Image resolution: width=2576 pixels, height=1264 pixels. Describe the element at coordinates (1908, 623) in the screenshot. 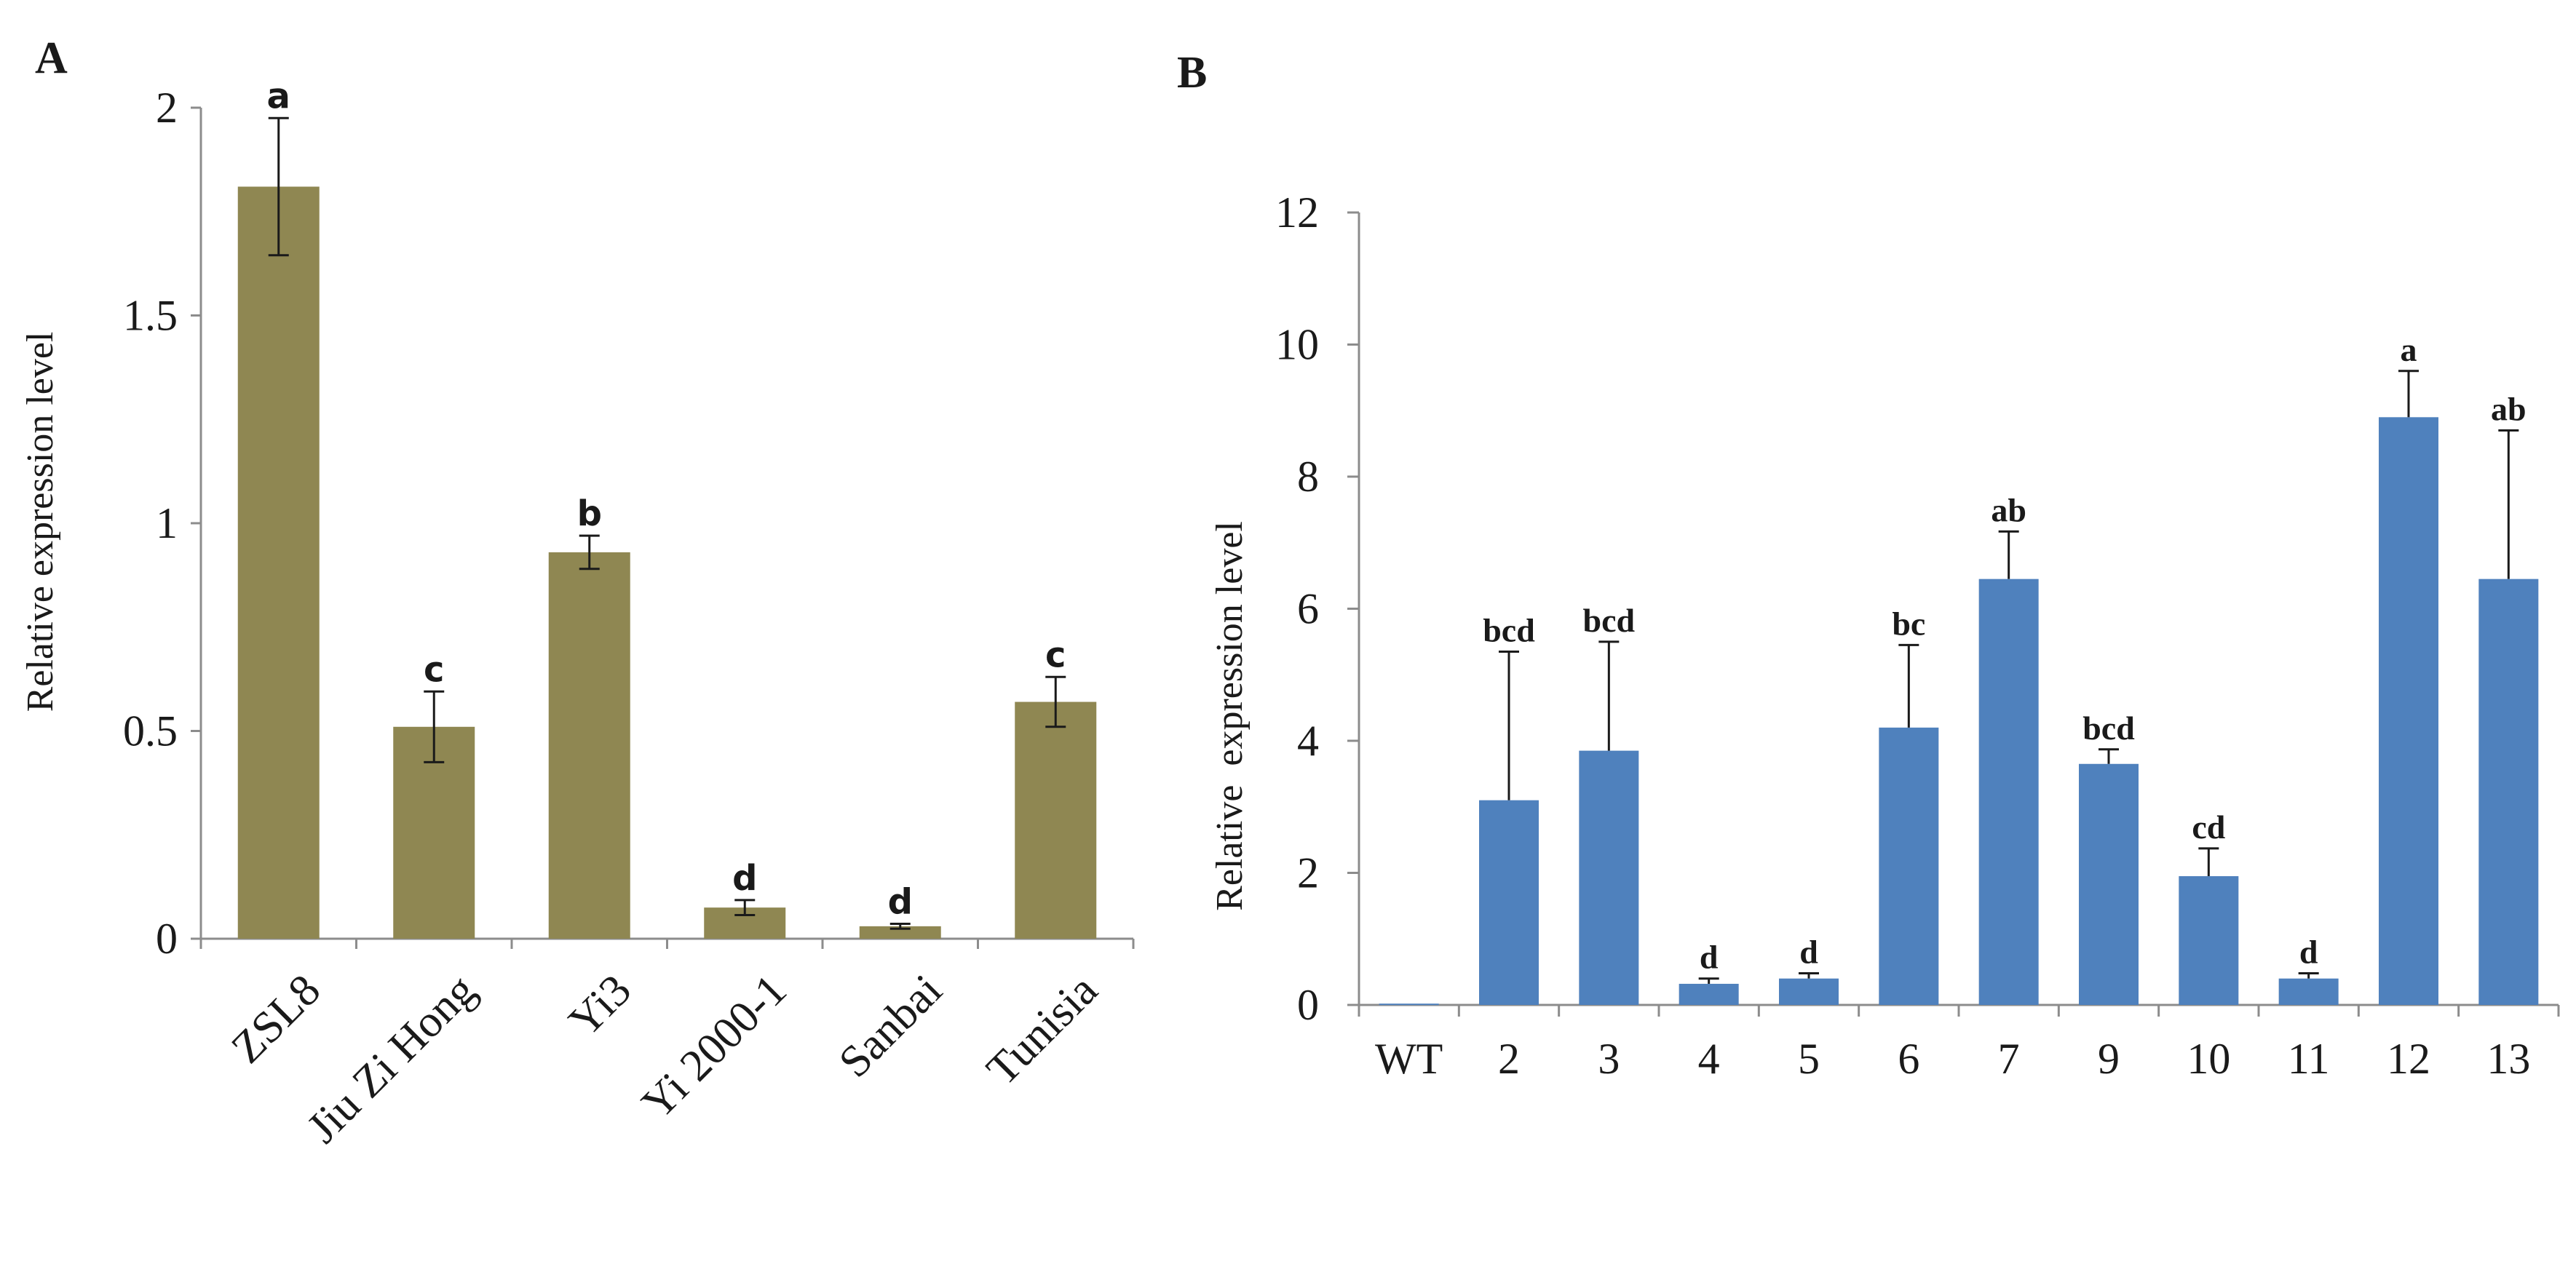

I see `panel-b-significance-label: bc` at that location.